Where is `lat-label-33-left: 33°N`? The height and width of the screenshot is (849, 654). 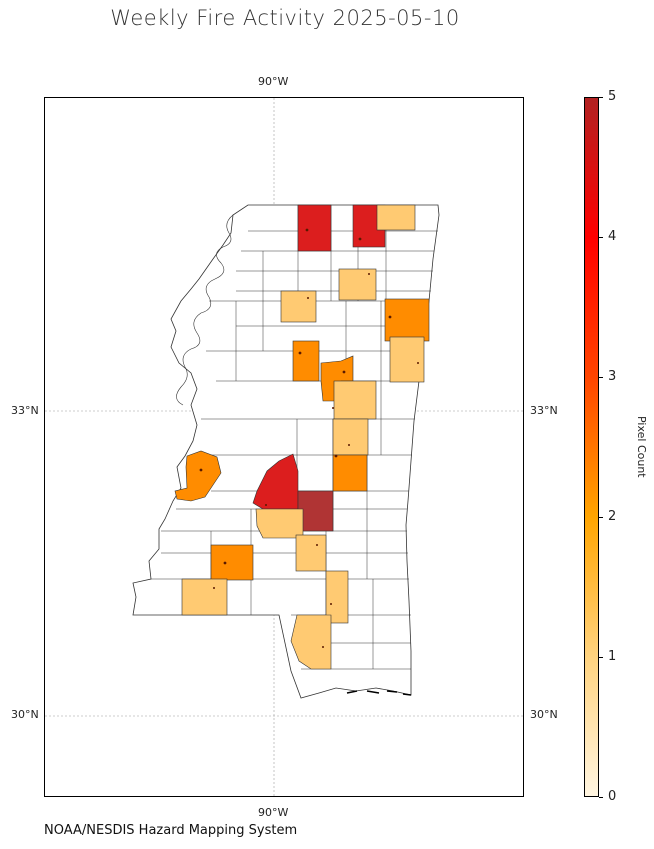 lat-label-33-left: 33°N is located at coordinates (25, 410).